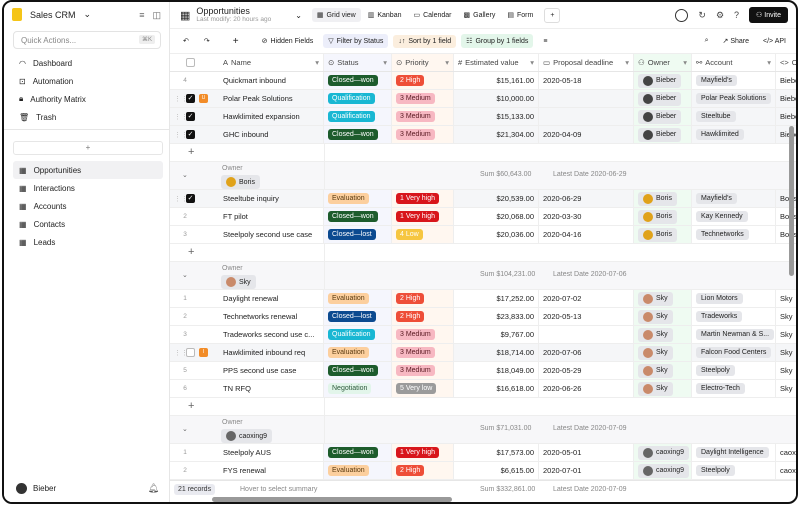 The image size is (800, 510). Describe the element at coordinates (586, 352) in the screenshot. I see `cell-proposal-deadline: 2020-07-06` at that location.